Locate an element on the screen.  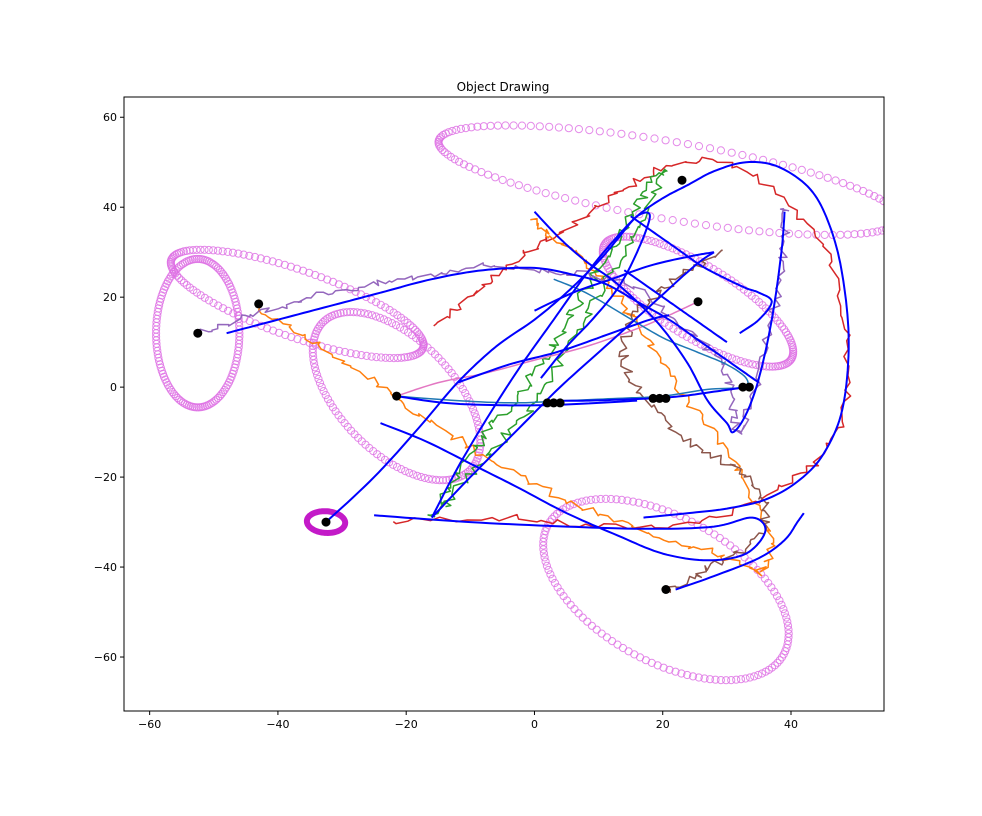
x-tick-label: 40 is located at coordinates (791, 724).